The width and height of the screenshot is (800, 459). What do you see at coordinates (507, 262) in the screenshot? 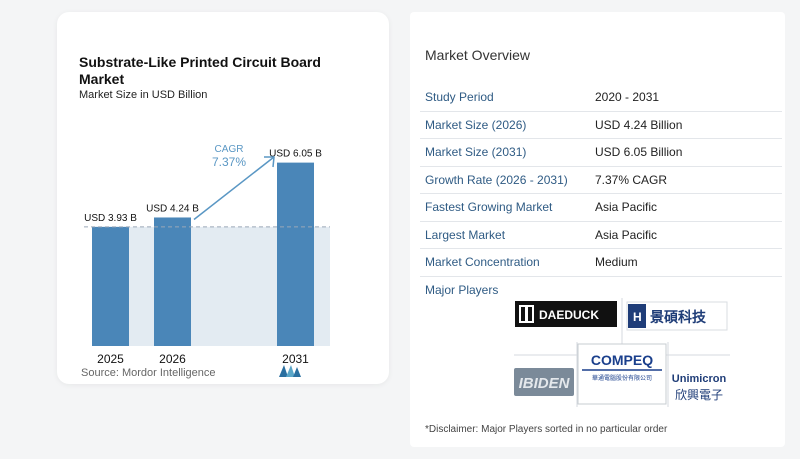
I see `row-label: Market Concentration` at bounding box center [507, 262].